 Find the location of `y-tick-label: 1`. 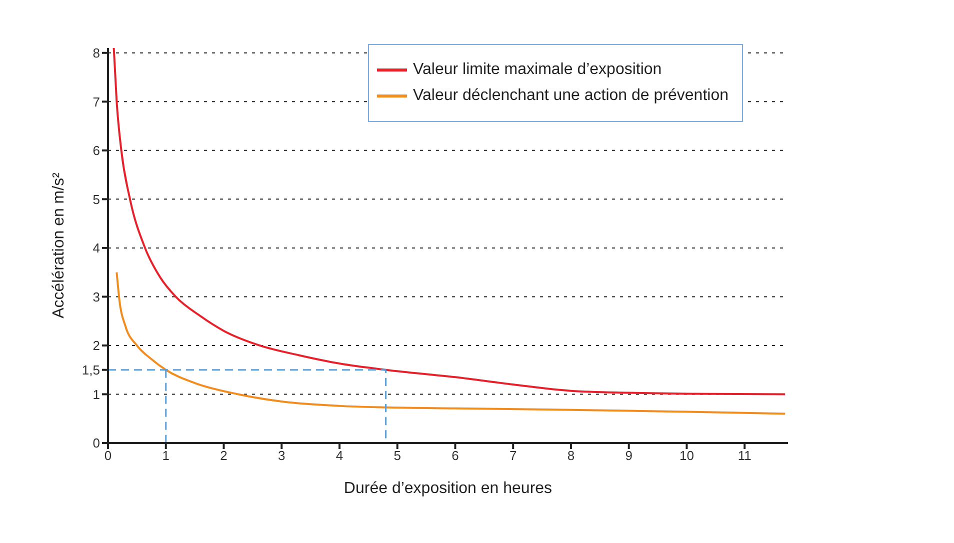

y-tick-label: 1 is located at coordinates (96, 394).